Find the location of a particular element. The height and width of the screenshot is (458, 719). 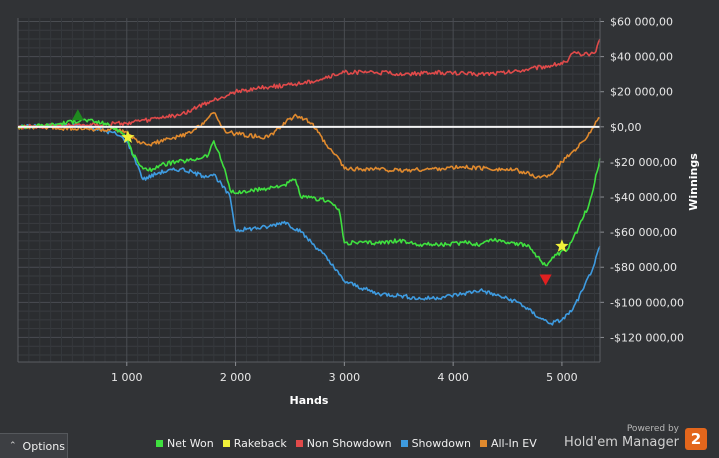

x-ticks: 1 000 2 000 3 000 4 000 5 000 is located at coordinates (344, 373).